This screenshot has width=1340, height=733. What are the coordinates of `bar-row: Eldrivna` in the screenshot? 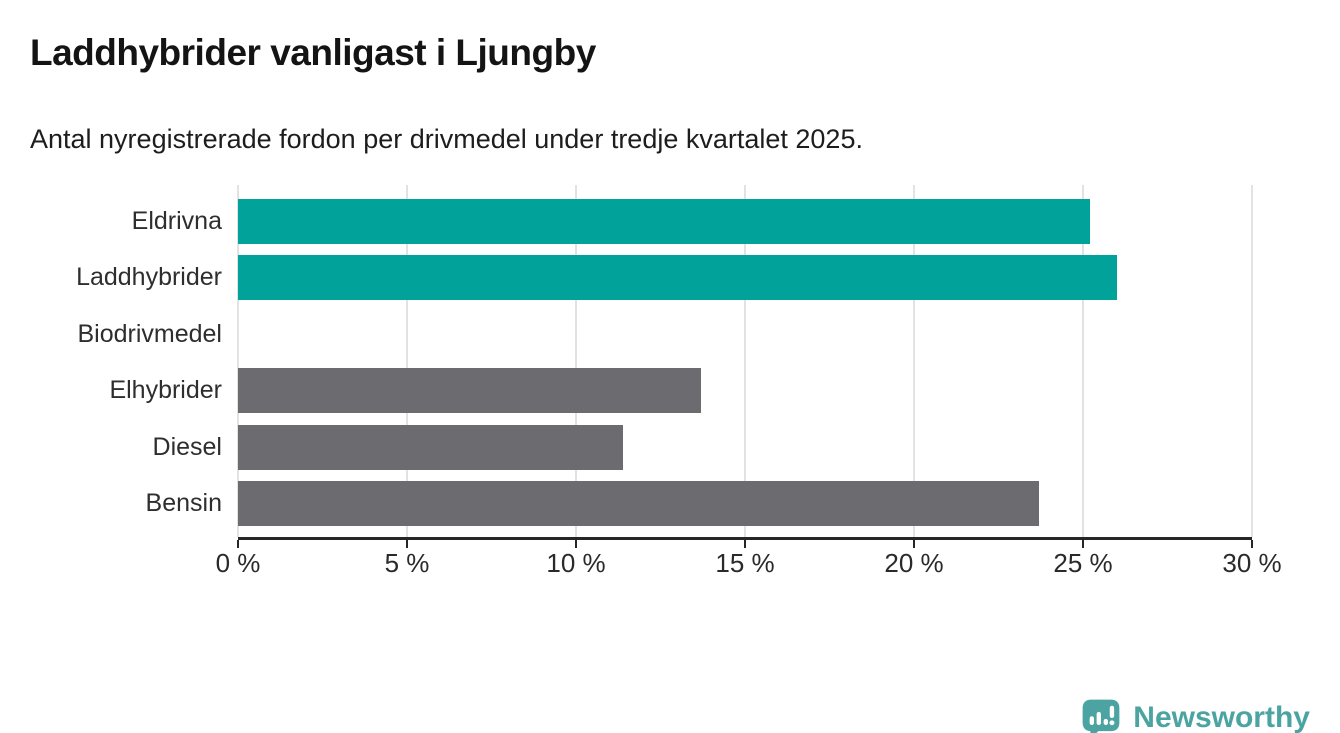 It's located at (641, 221).